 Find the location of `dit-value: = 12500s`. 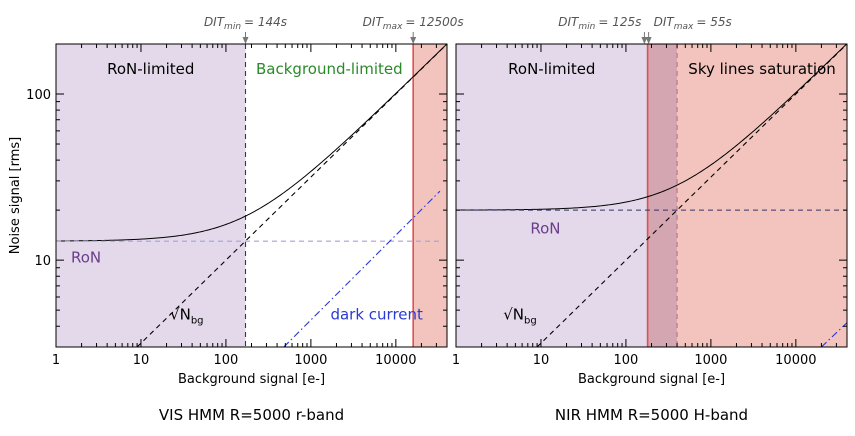

dit-value: = 12500s is located at coordinates (434, 22).